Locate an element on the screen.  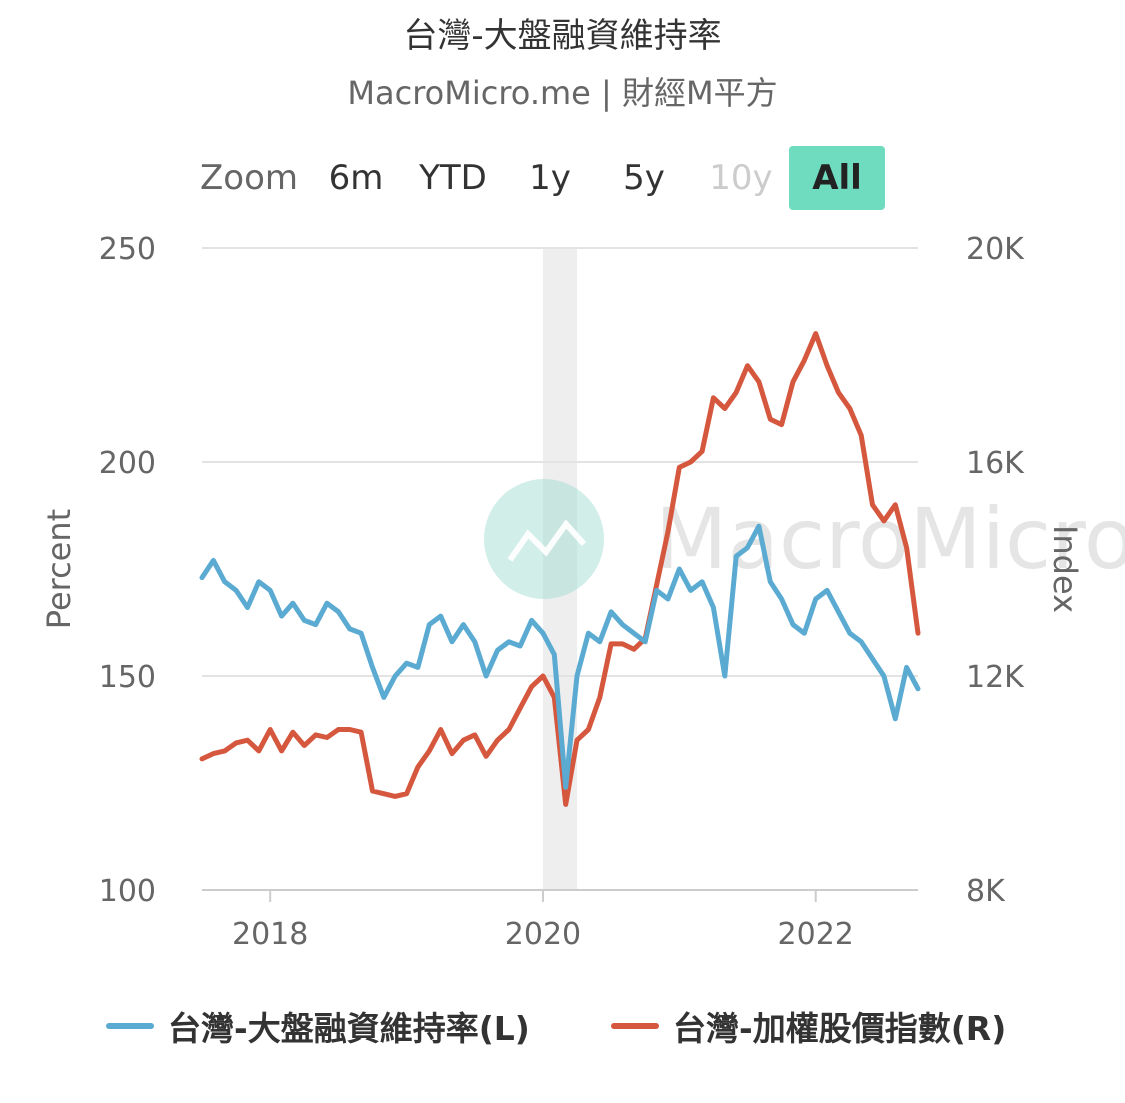
y-left-tick-label: 150 is located at coordinates (127, 677).